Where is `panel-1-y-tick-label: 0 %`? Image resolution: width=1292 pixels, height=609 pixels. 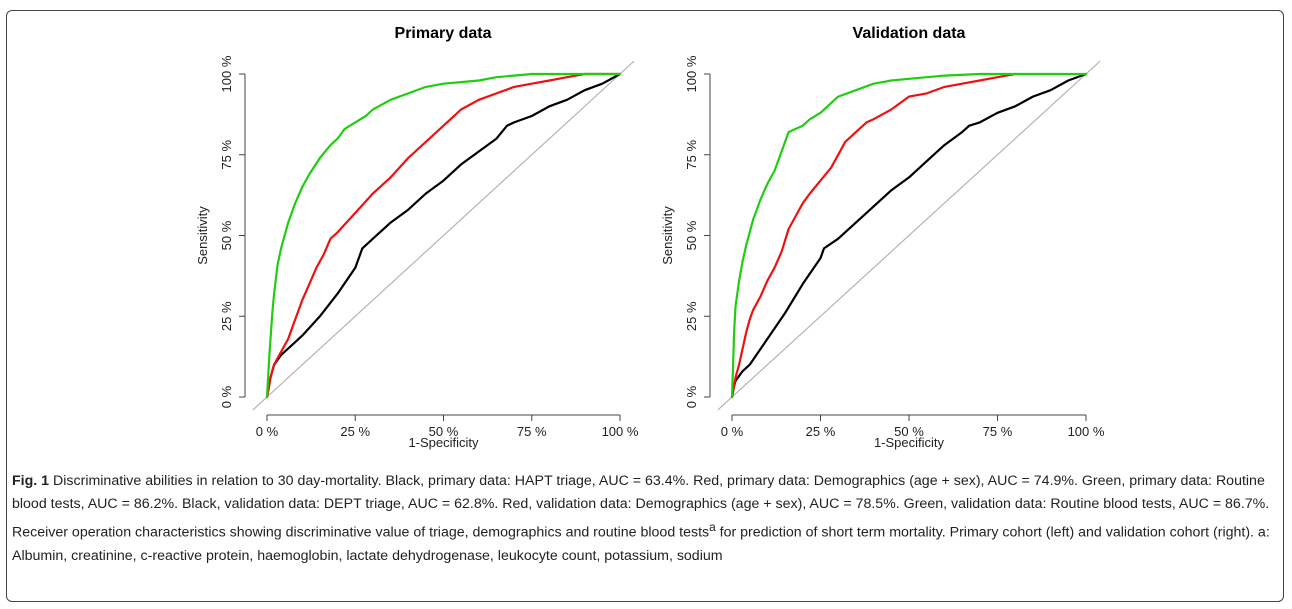
panel-1-y-tick-label: 0 % is located at coordinates (226, 396).